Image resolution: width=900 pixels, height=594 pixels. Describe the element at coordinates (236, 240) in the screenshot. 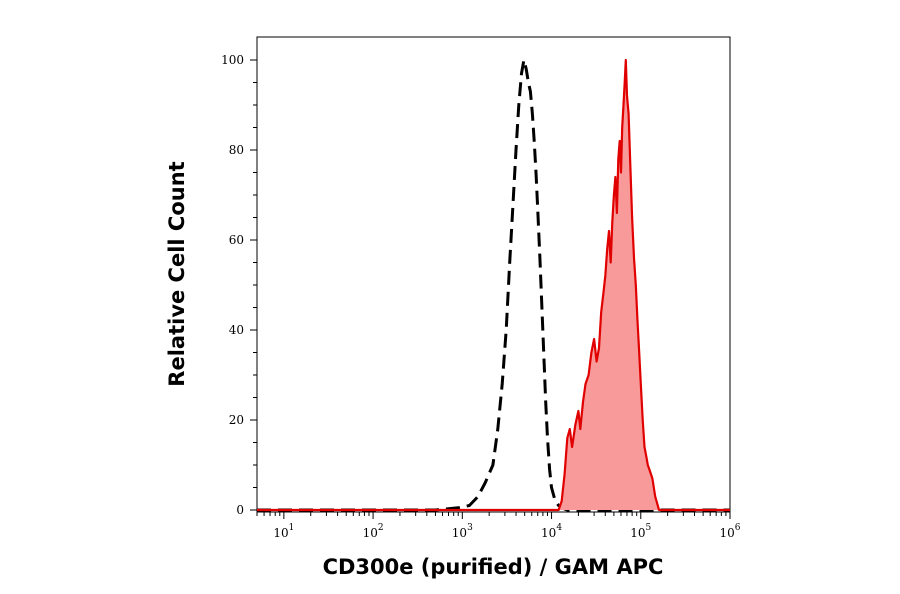

I see `y-tick-label: 60` at that location.